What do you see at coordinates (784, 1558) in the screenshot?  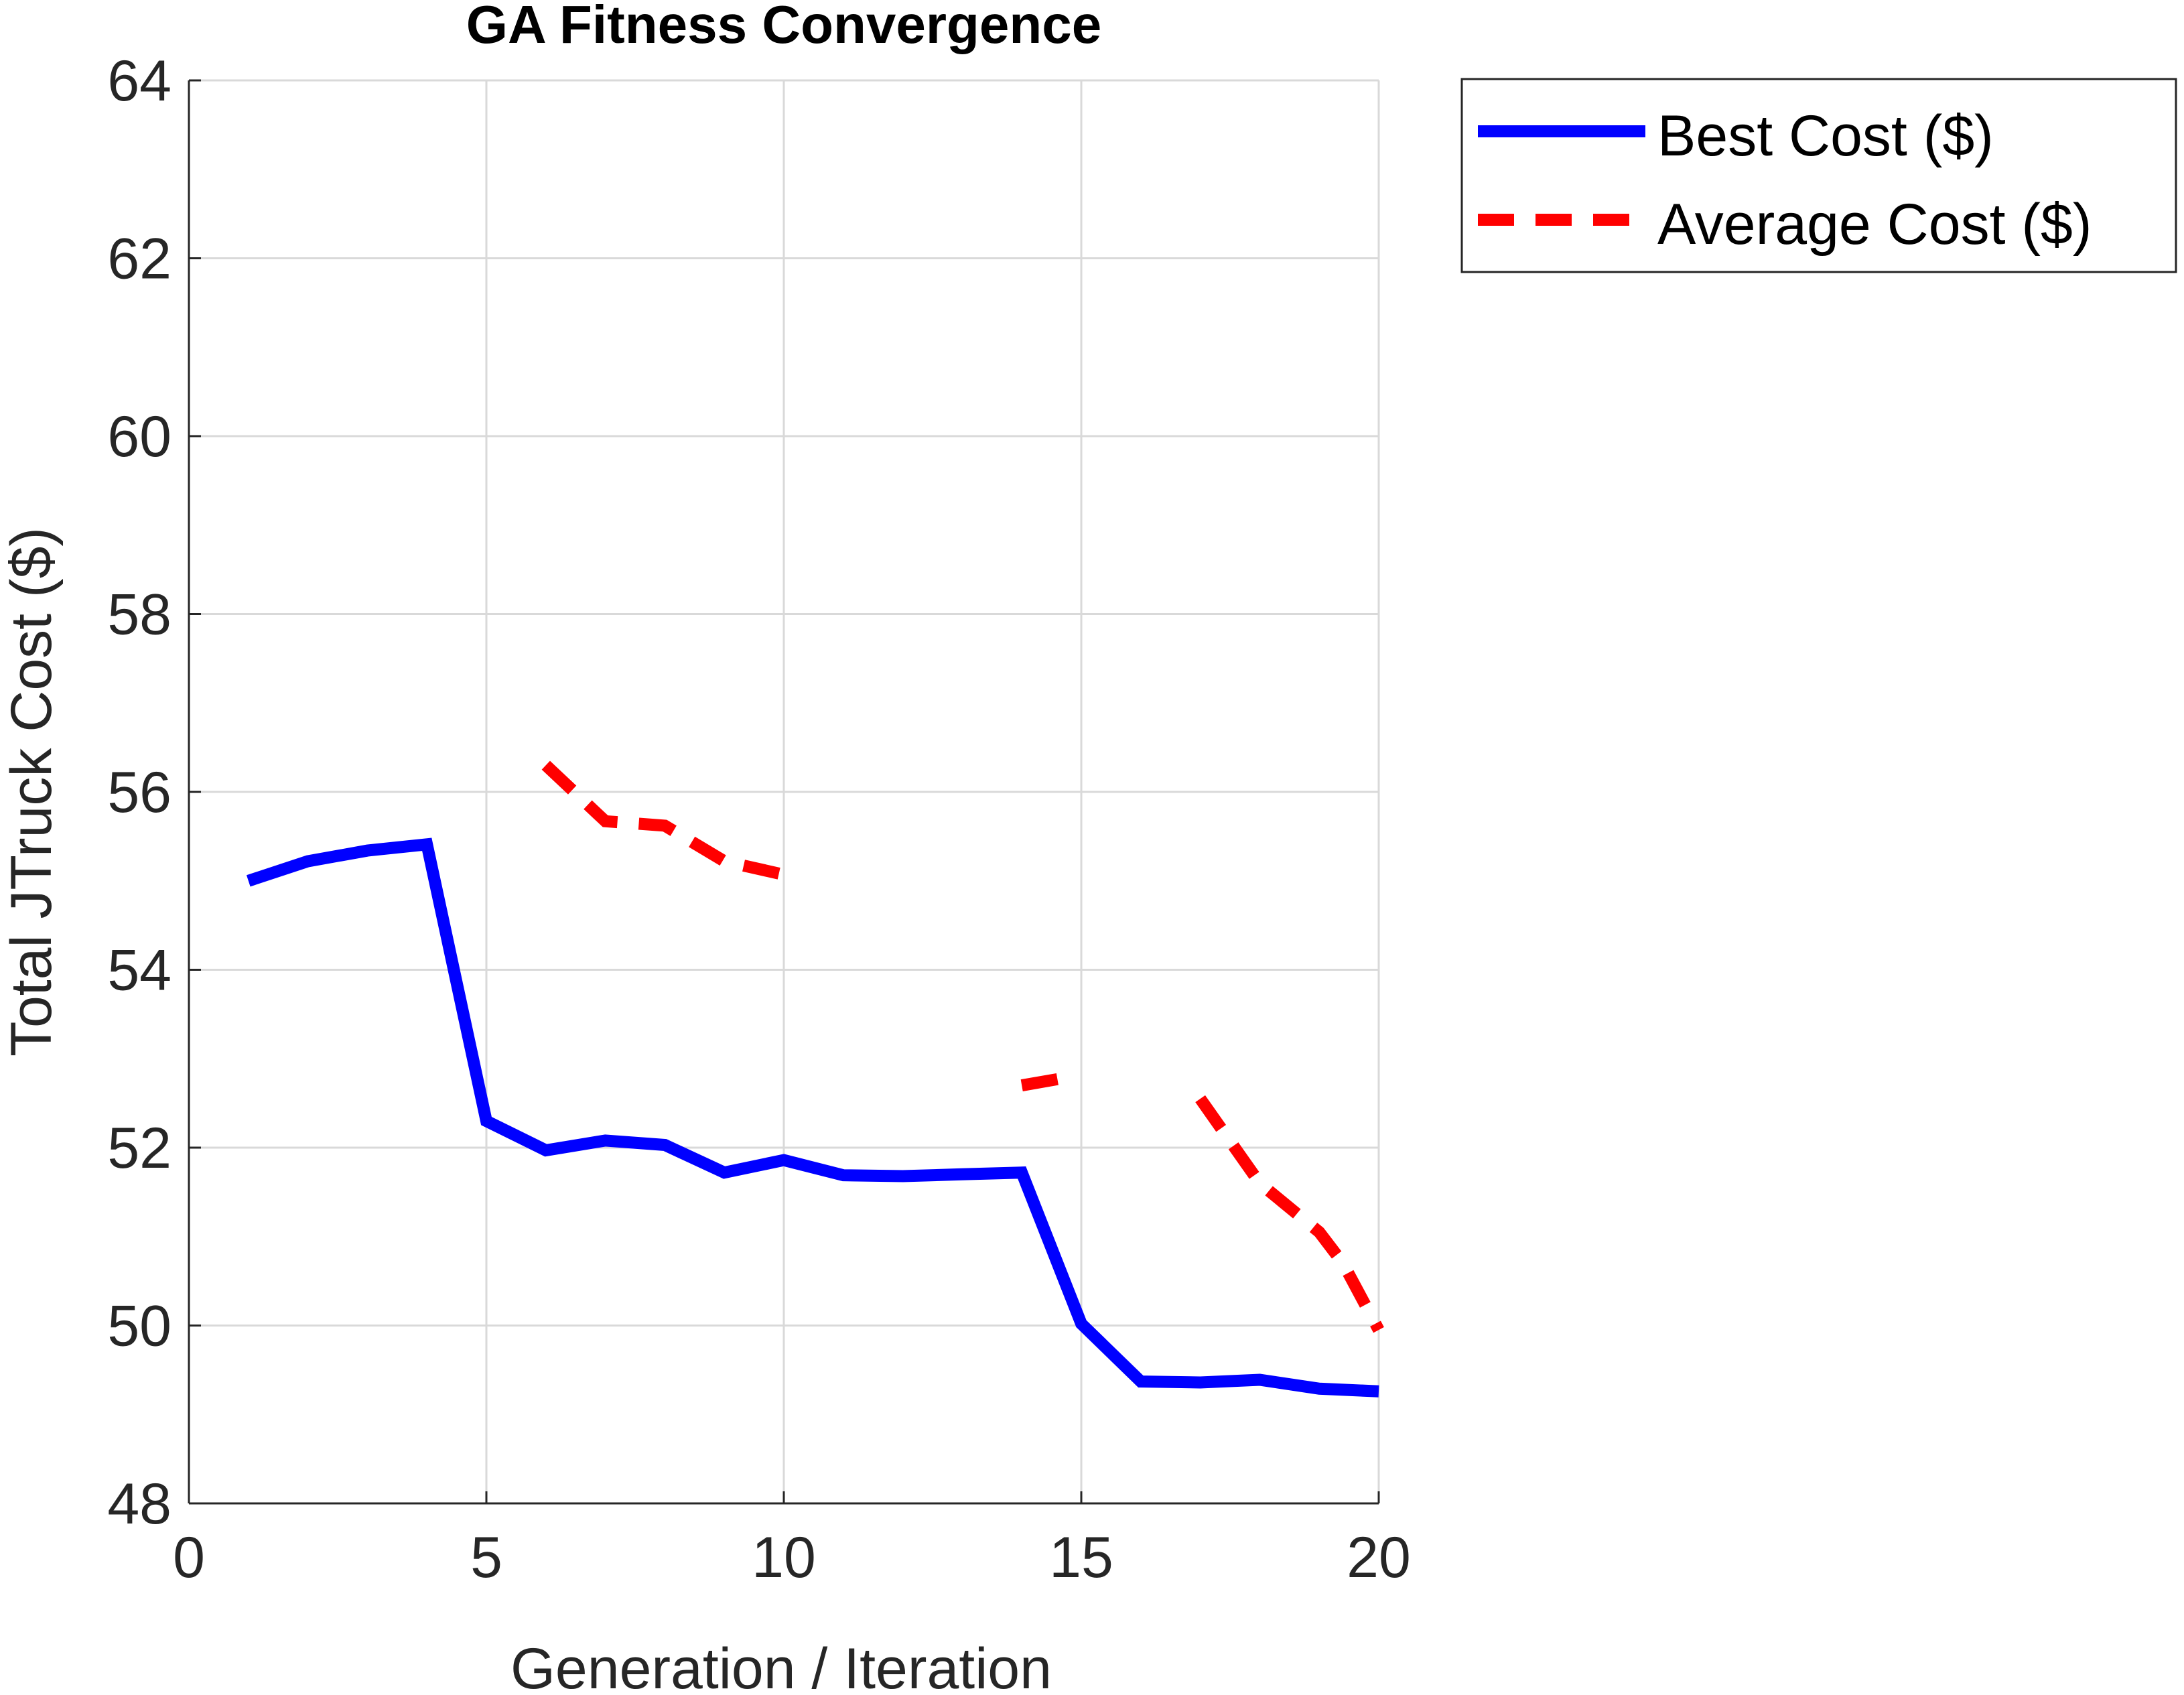 I see `x-tick-label-10: 10` at bounding box center [784, 1558].